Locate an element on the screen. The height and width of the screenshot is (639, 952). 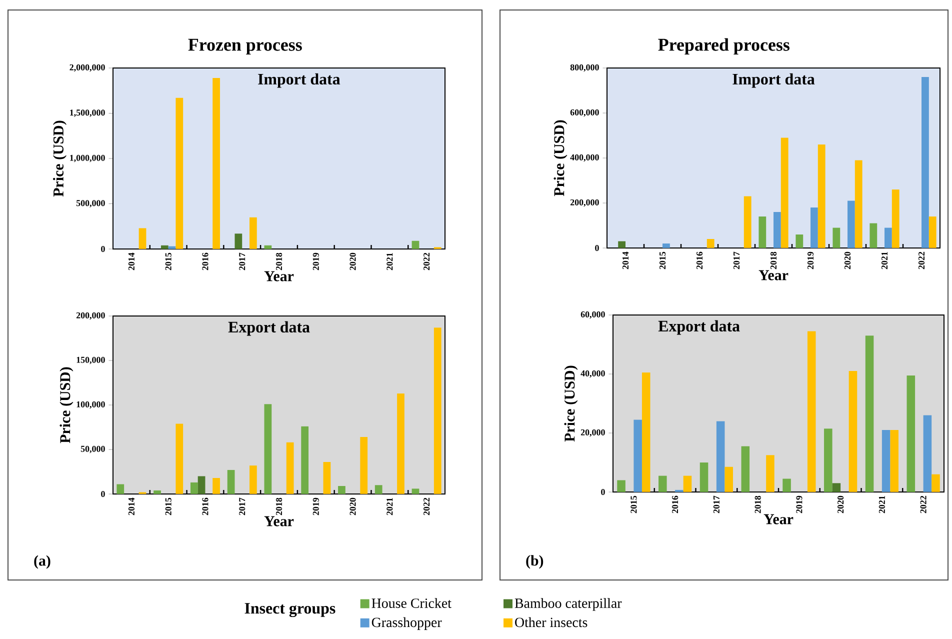
text: (b) is located at coordinates (535, 562).